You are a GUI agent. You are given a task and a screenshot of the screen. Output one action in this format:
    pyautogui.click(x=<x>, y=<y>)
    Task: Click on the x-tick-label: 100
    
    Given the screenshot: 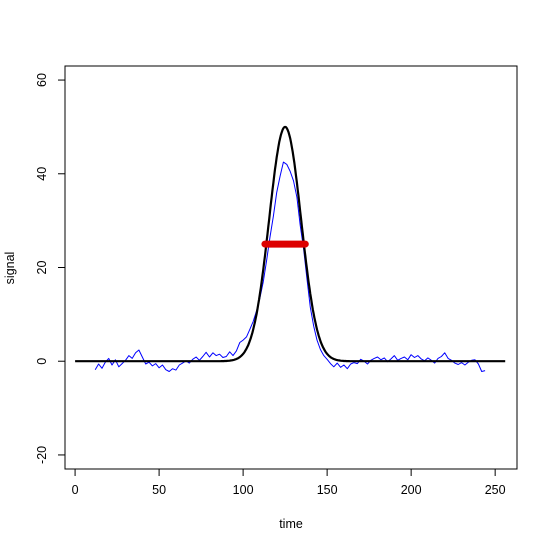 What is the action you would take?
    pyautogui.click(x=243, y=490)
    